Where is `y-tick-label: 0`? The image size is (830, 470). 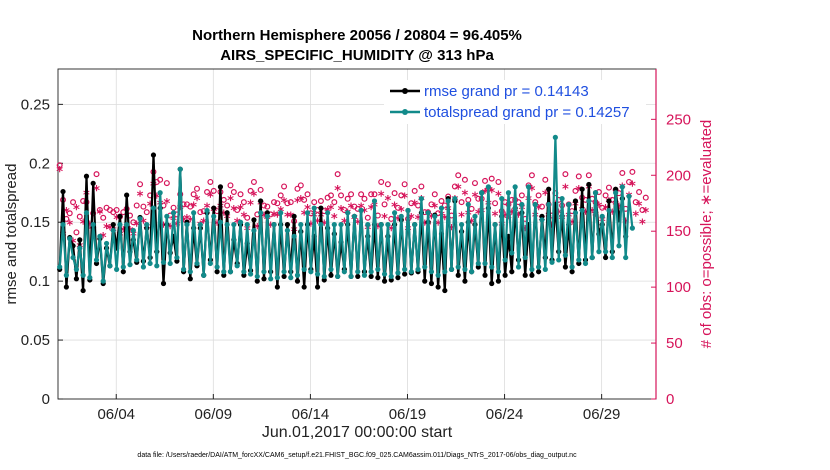 y-tick-label: 0 is located at coordinates (46, 399).